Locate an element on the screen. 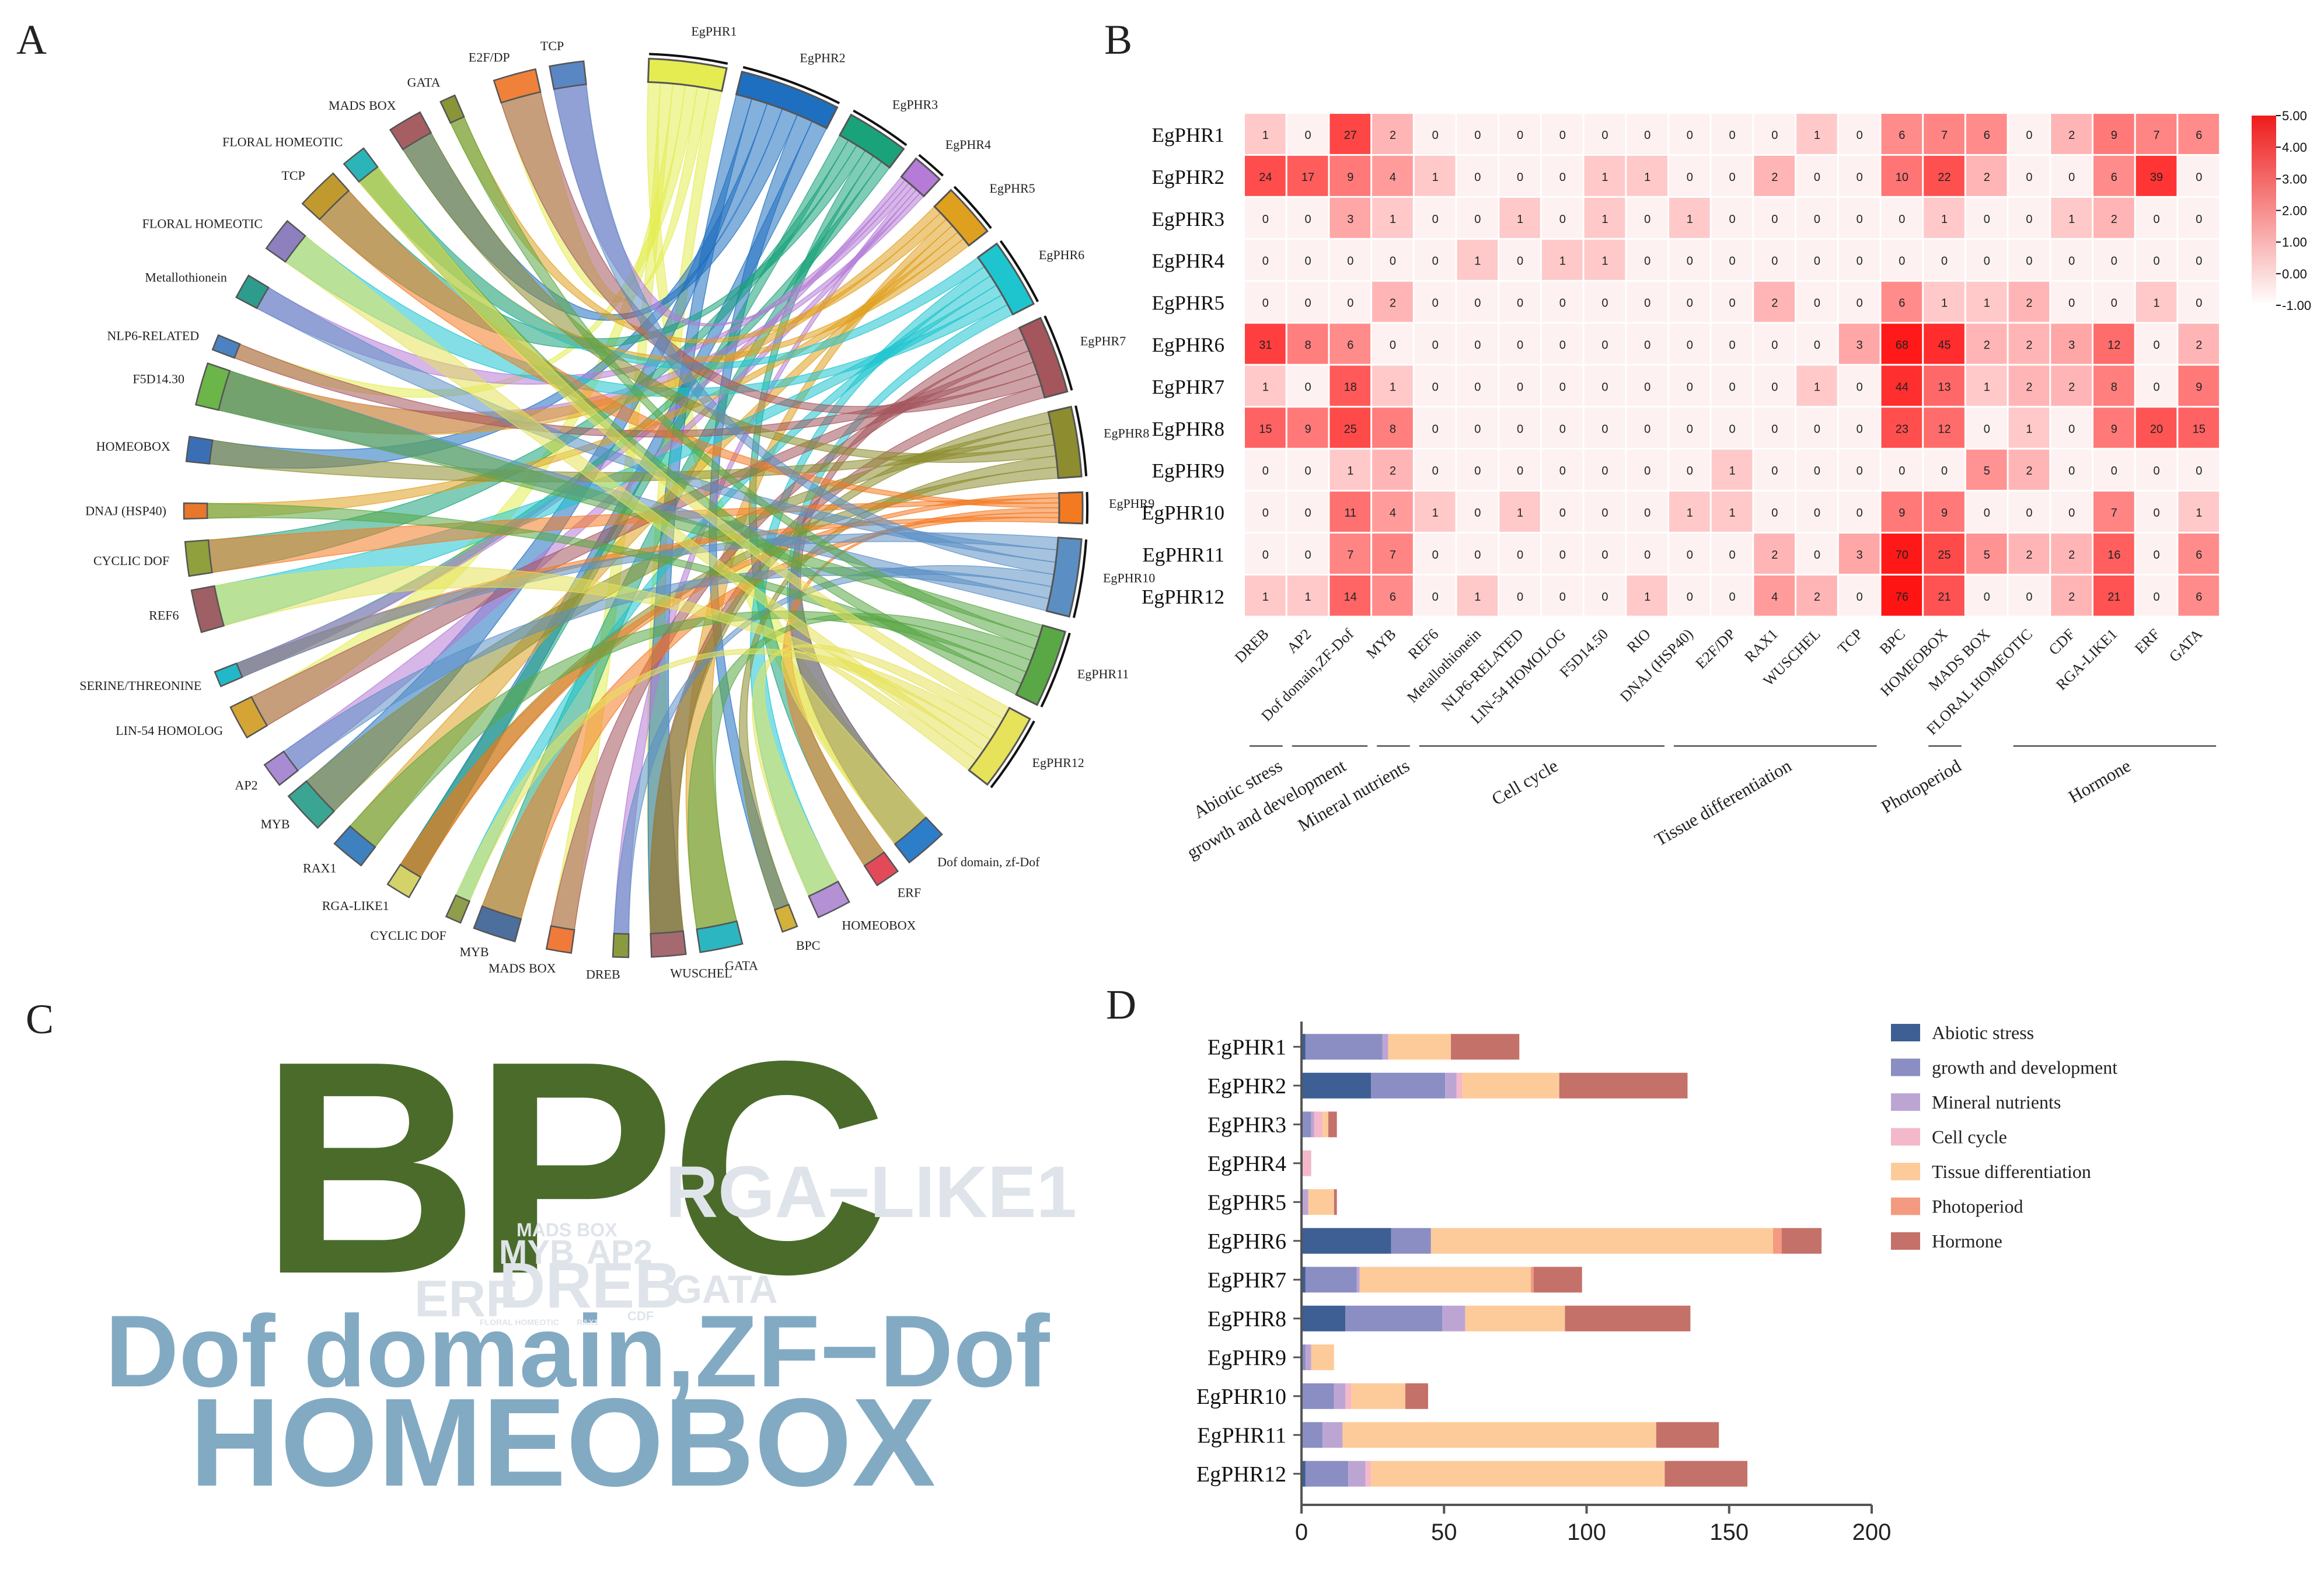 Image resolution: width=2324 pixels, height=1586 pixels. element-label: GATA is located at coordinates (424, 82).